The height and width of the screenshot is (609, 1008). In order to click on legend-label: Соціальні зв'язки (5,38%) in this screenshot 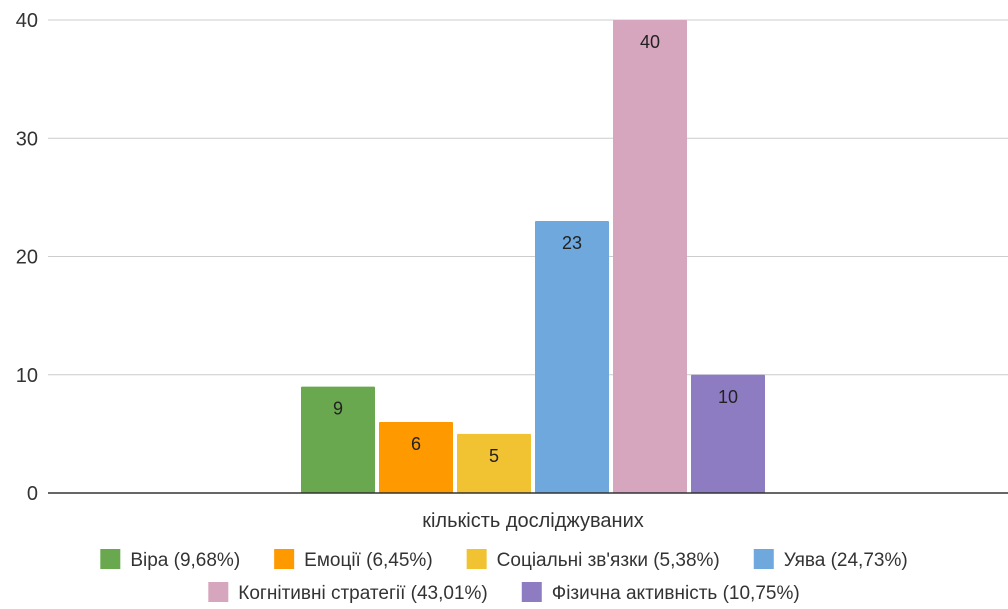, I will do `click(608, 560)`.